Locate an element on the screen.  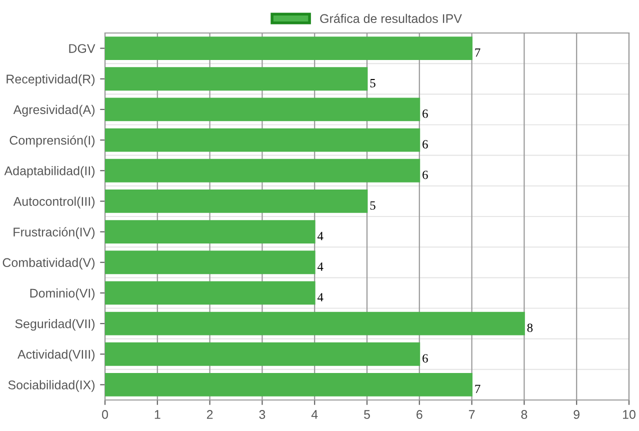
x-tick-label: 10 is located at coordinates (629, 414).